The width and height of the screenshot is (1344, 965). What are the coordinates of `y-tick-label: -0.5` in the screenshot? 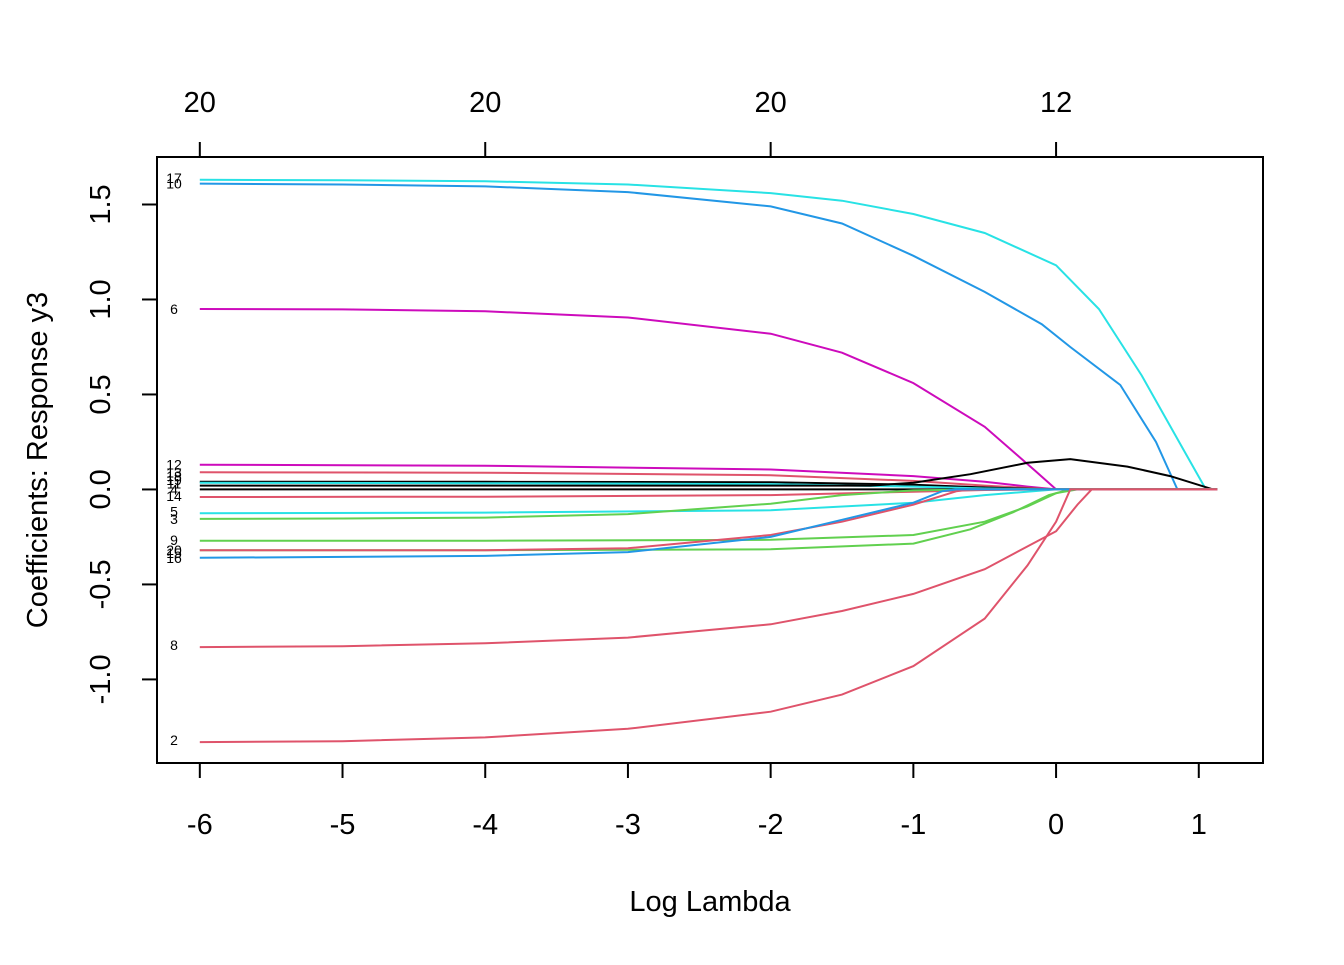 It's located at (101, 584).